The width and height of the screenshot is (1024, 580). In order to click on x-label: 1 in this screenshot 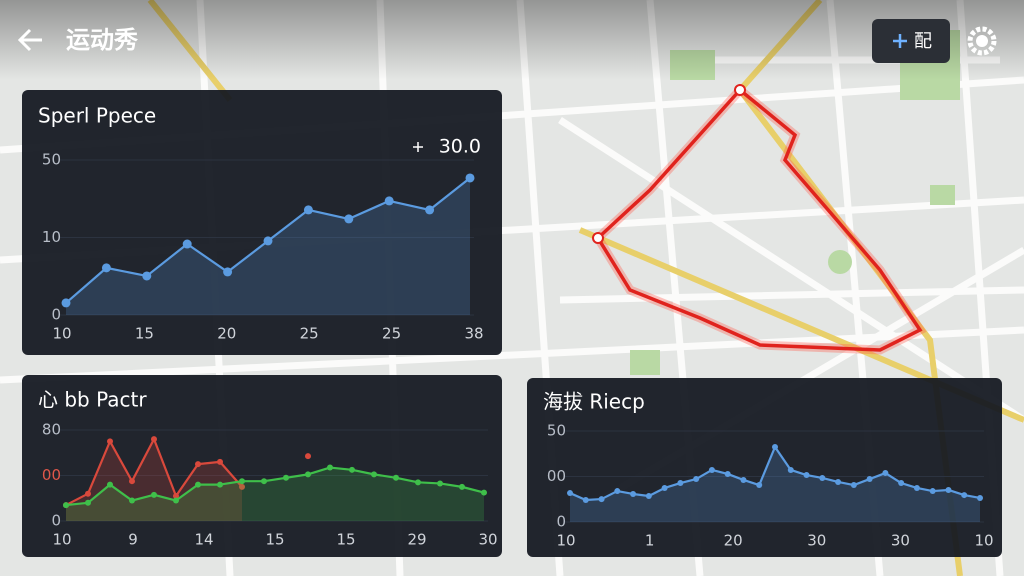, I will do `click(650, 541)`.